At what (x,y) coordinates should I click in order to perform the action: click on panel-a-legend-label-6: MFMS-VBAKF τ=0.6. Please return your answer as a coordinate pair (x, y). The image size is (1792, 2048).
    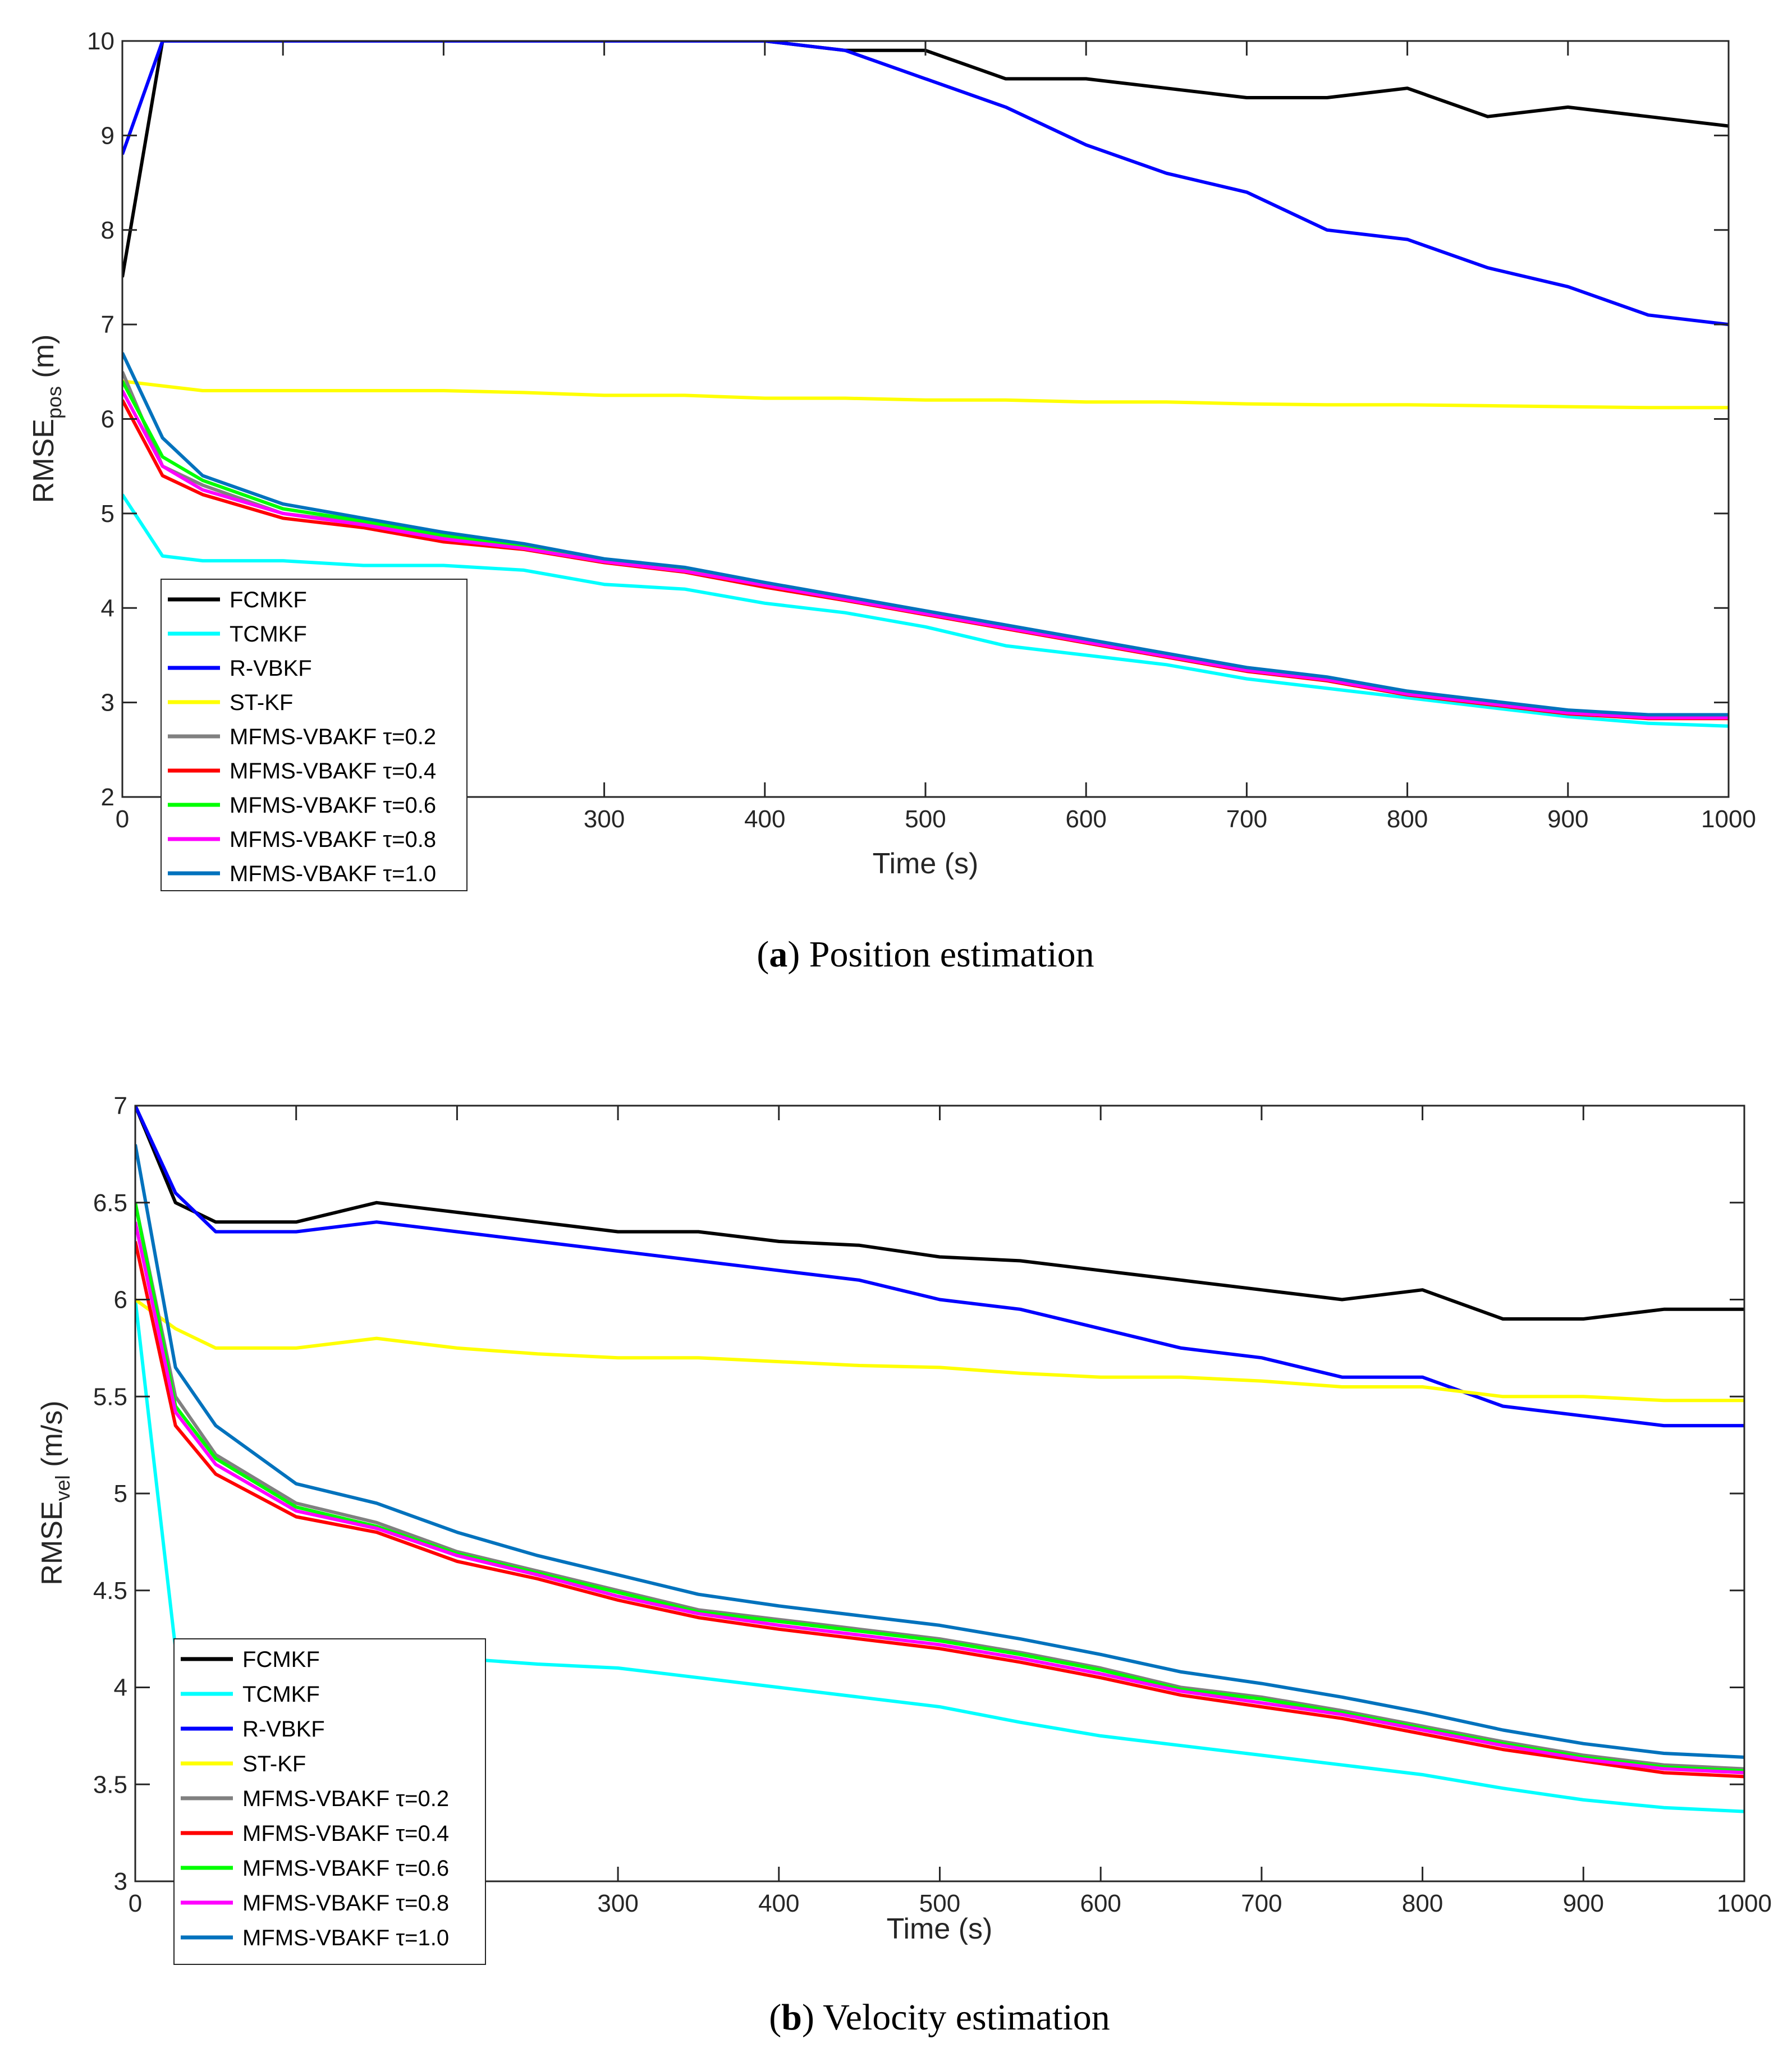
    Looking at the image, I should click on (333, 806).